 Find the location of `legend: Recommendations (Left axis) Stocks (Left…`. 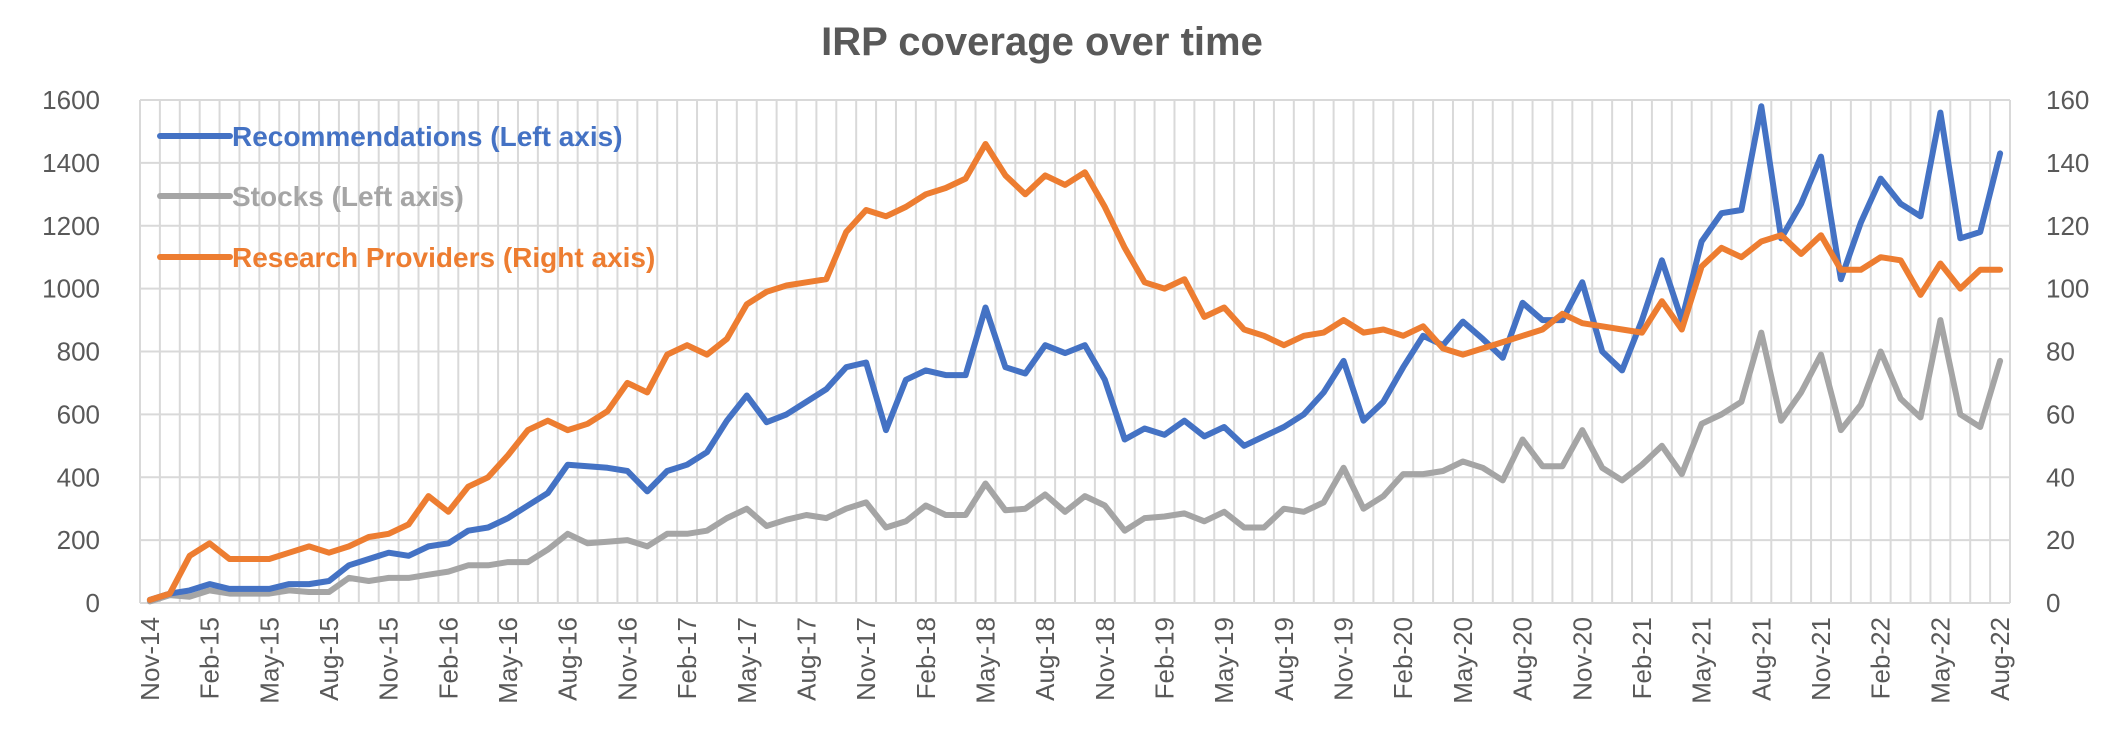

legend: Recommendations (Left axis) Stocks (Left… is located at coordinates (406, 197).